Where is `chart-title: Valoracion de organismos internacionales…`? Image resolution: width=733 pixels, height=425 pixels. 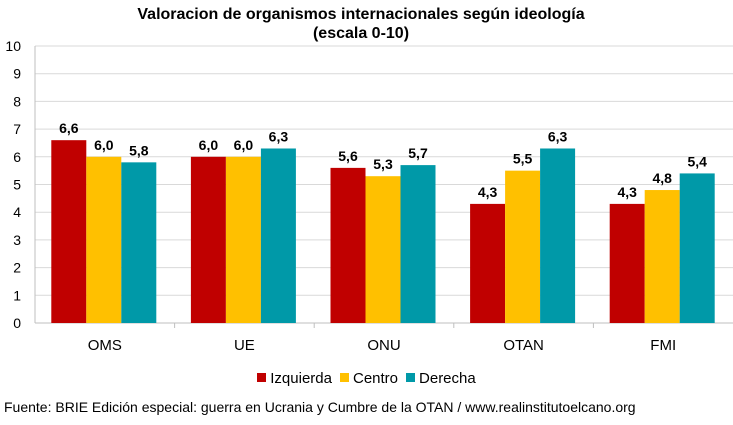
chart-title: Valoracion de organismos internacionales… is located at coordinates (361, 24).